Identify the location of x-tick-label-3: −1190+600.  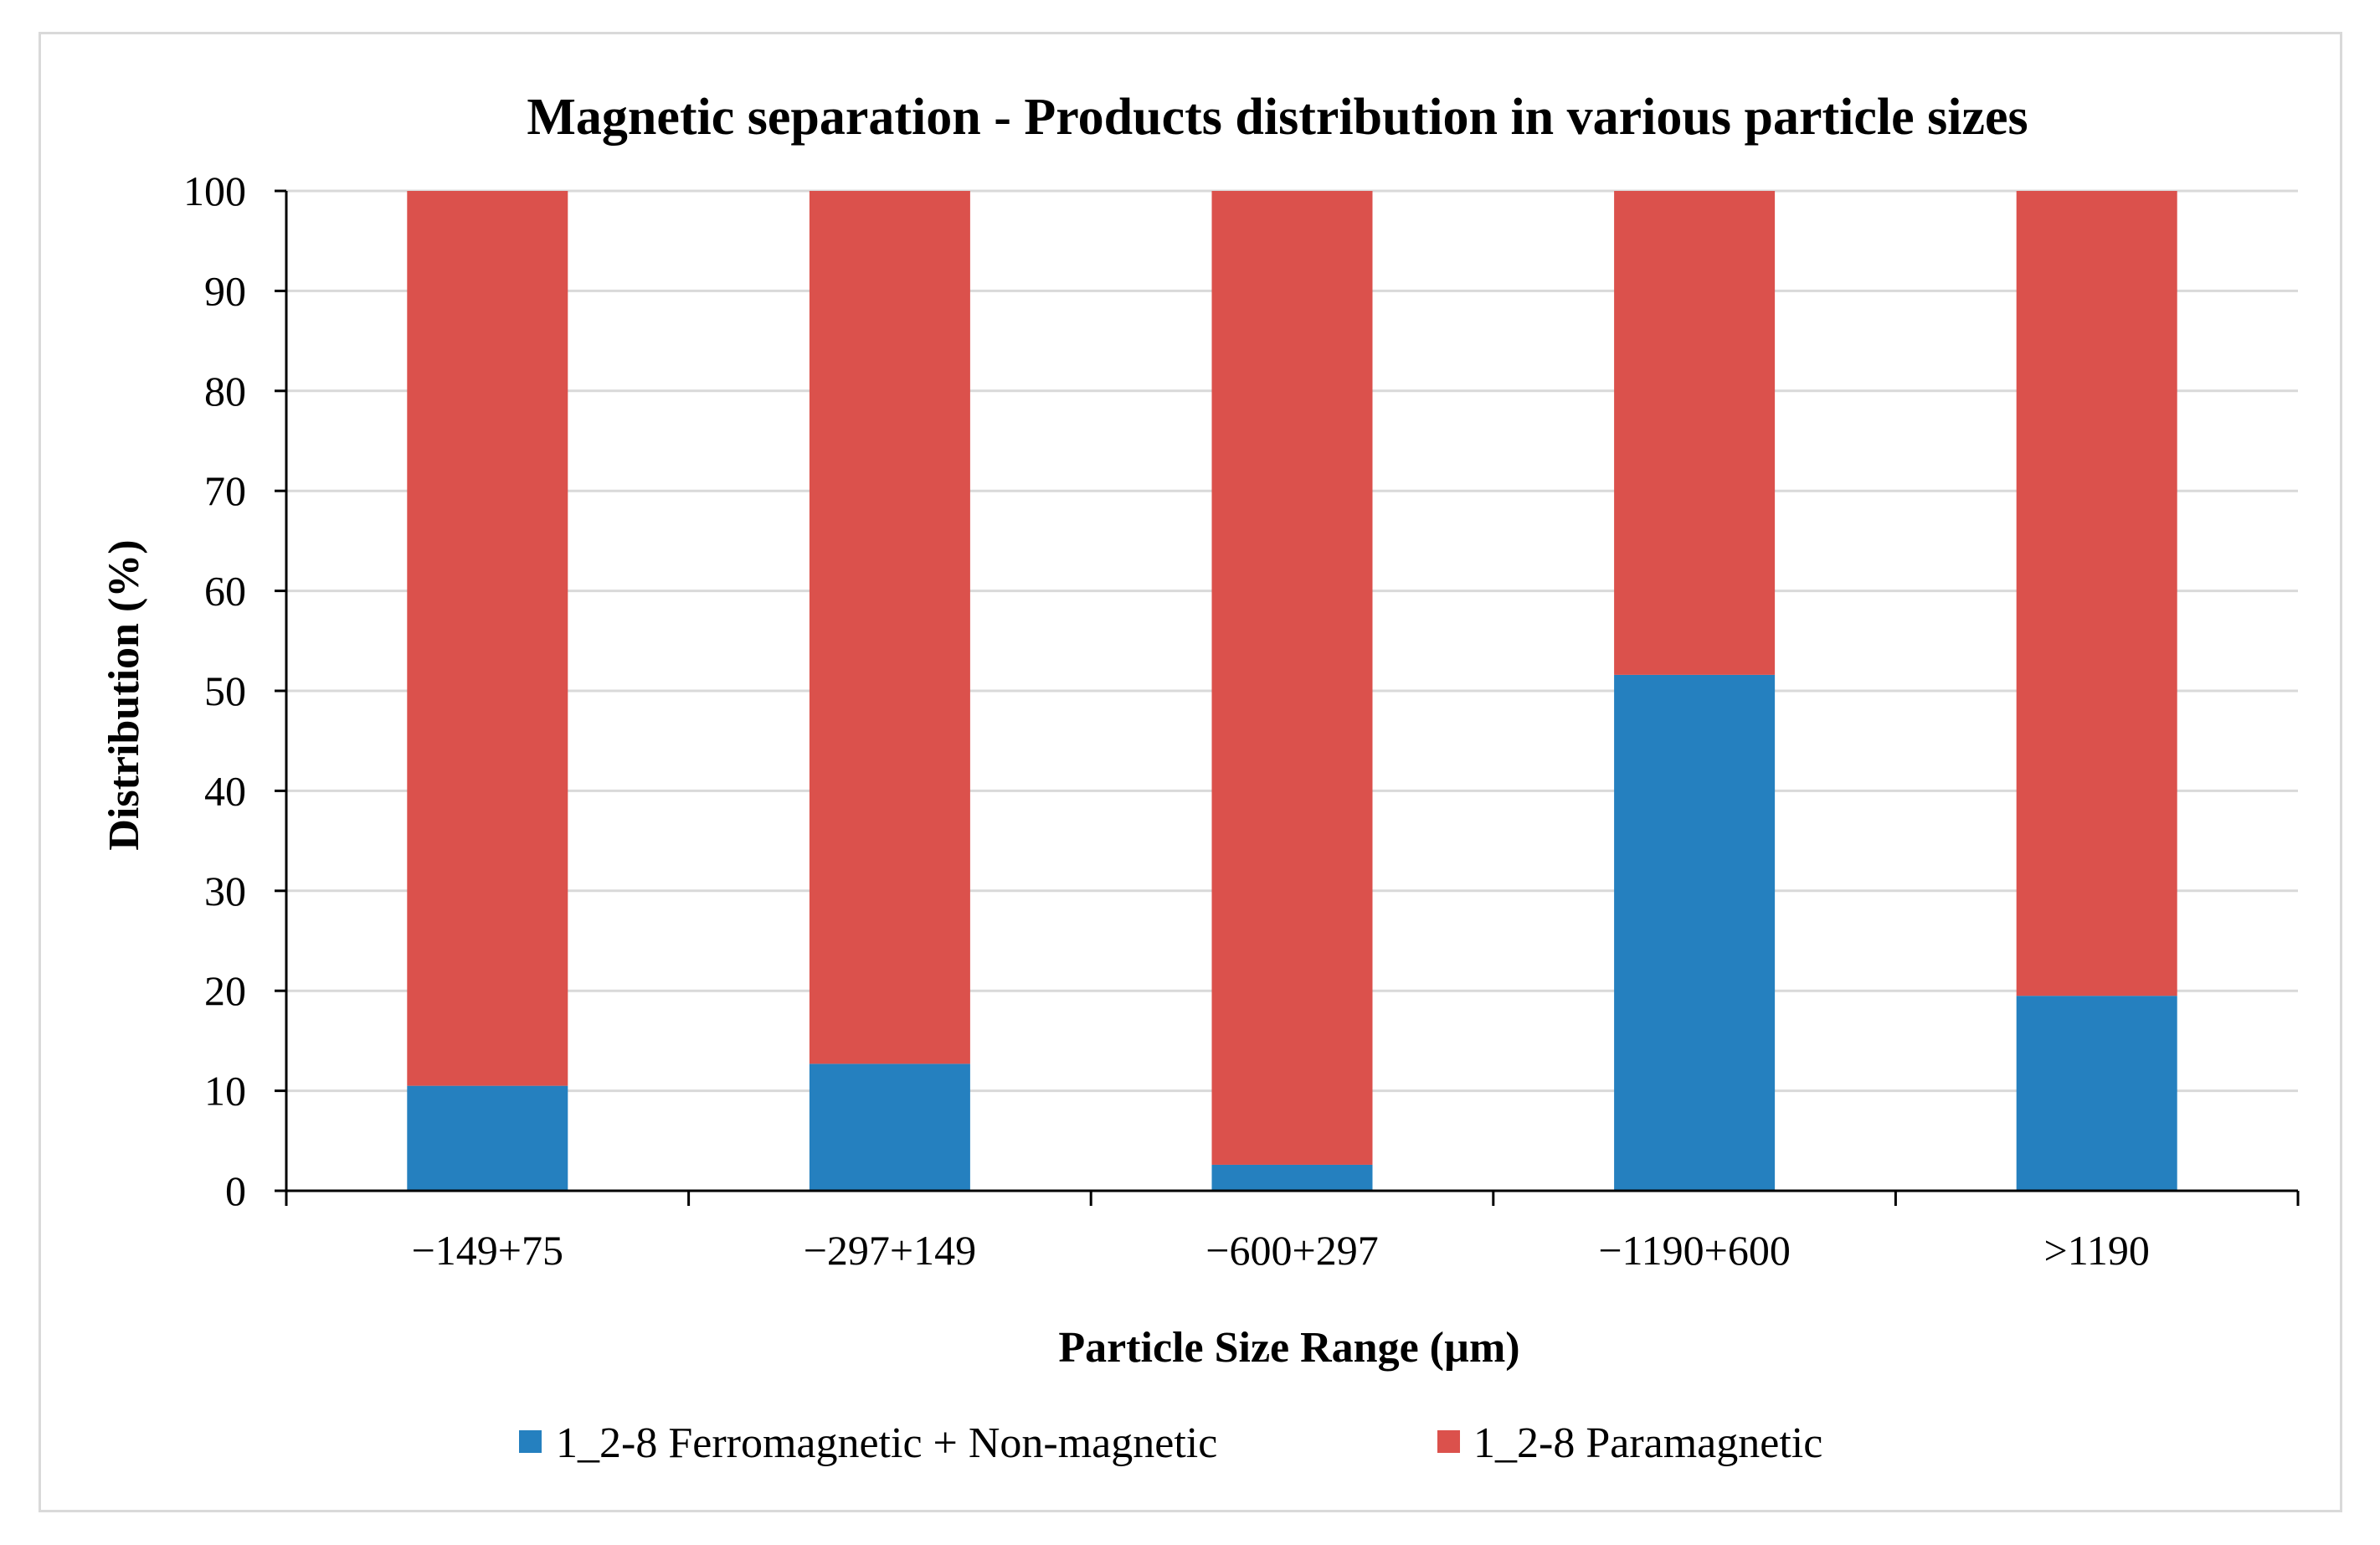
(1694, 1250).